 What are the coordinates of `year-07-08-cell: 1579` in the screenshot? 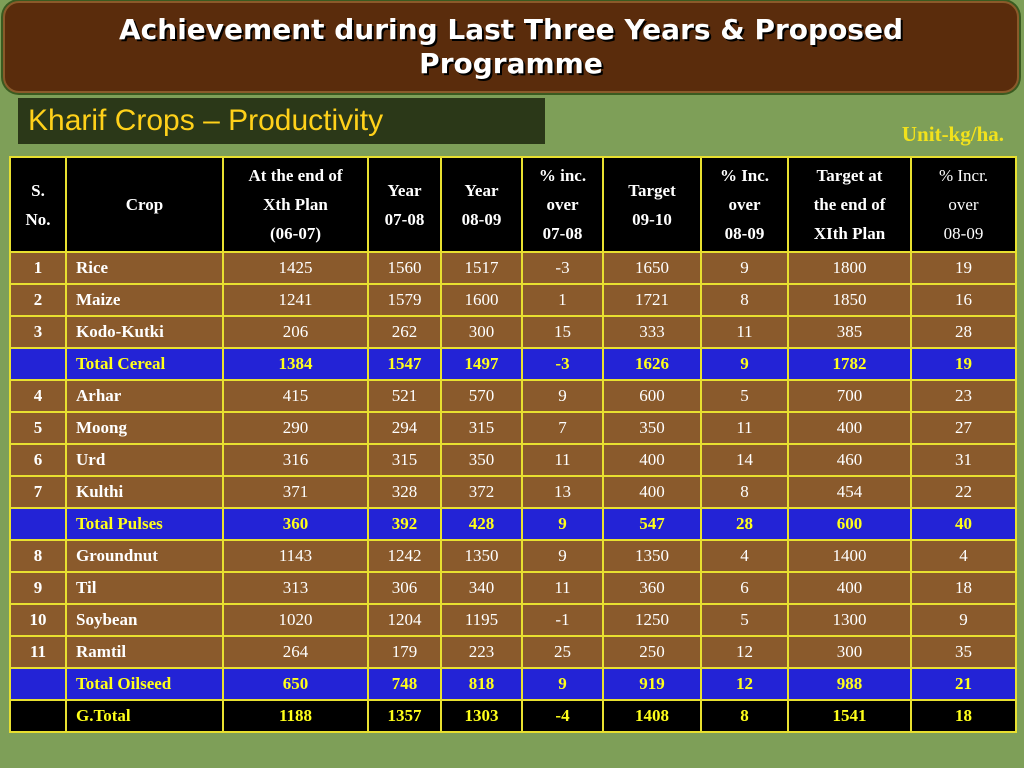 It's located at (404, 300).